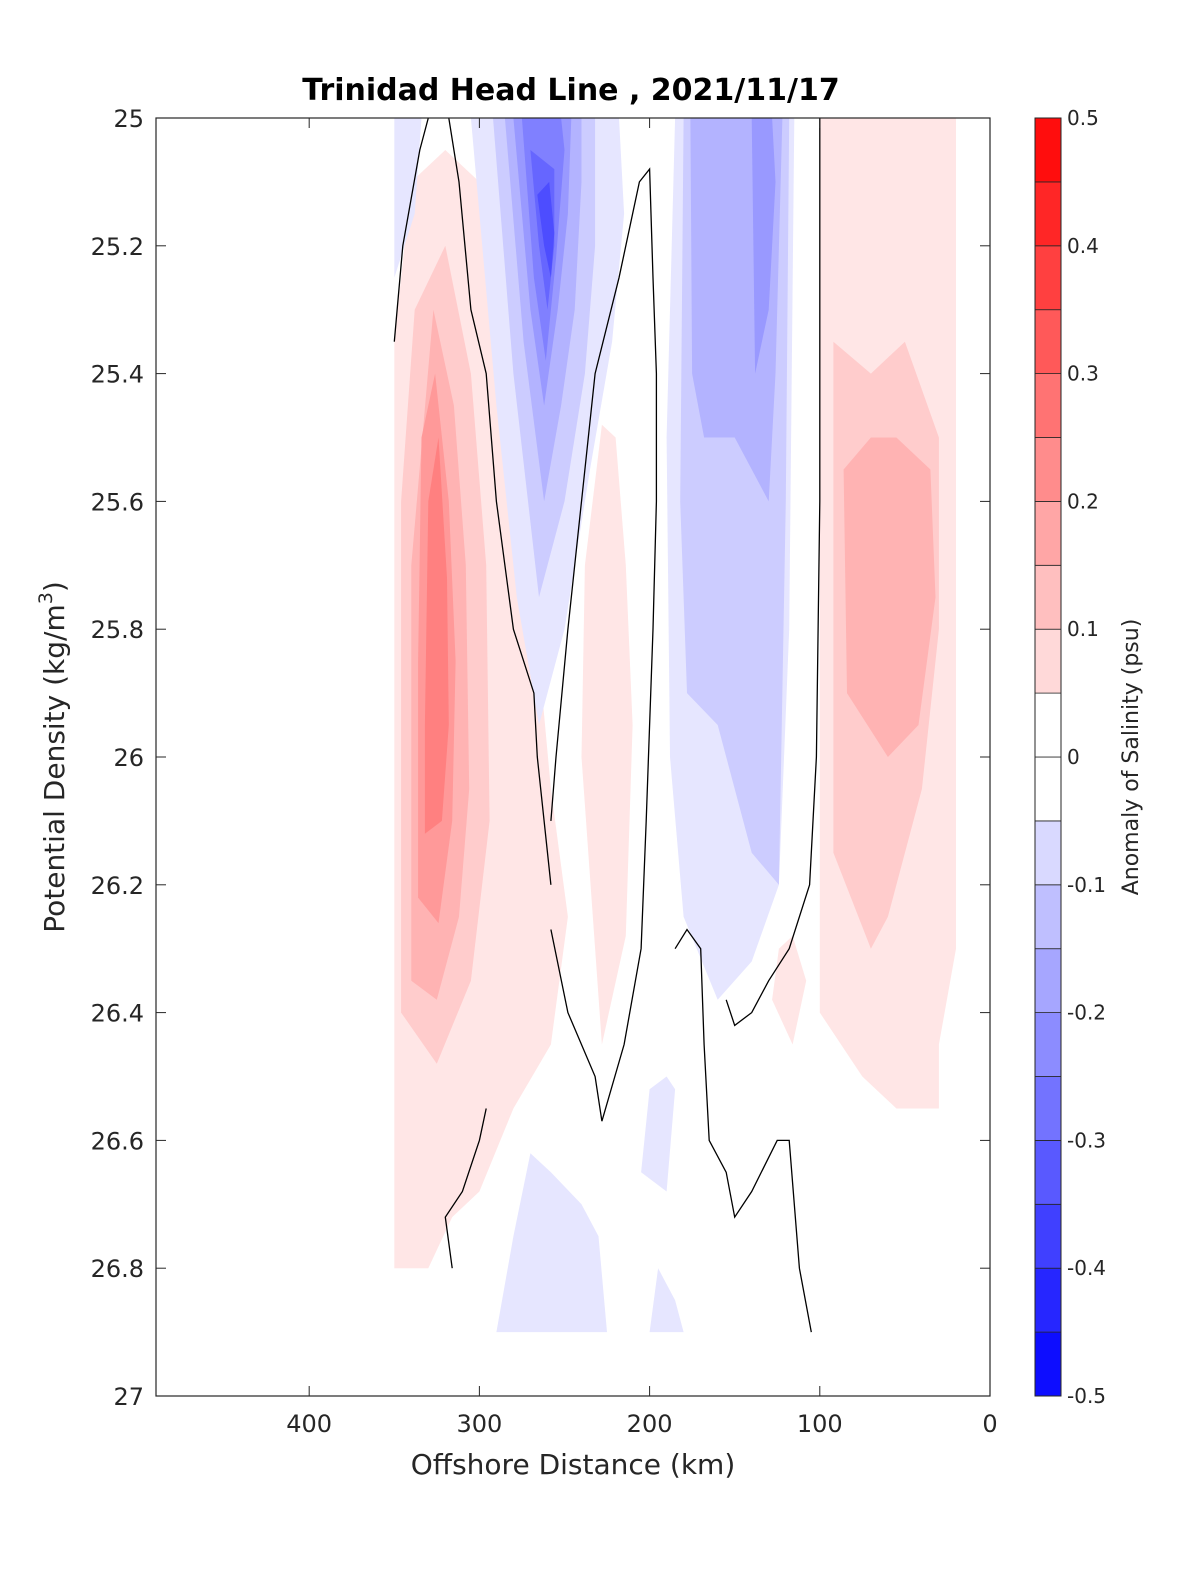 This screenshot has width=1200, height=1575. What do you see at coordinates (309, 1424) in the screenshot?
I see `x-tick-label-400: 400` at bounding box center [309, 1424].